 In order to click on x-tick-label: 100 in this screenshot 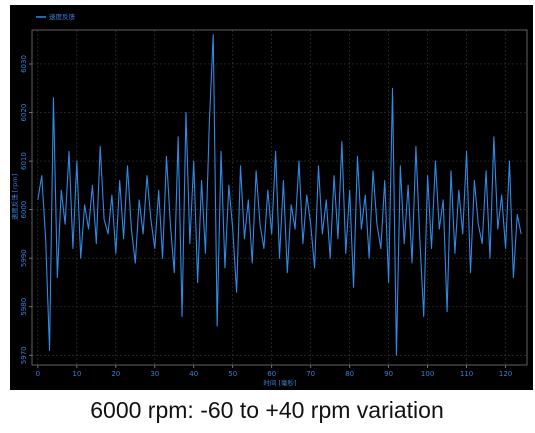, I will do `click(427, 374)`.